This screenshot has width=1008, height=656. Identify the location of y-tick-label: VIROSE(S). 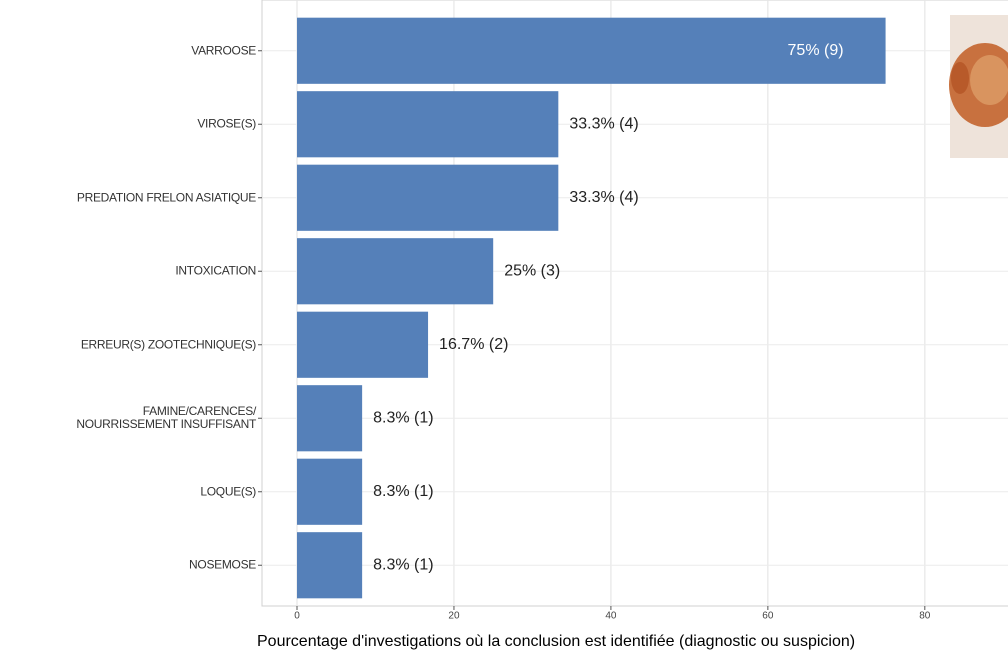
(226, 123).